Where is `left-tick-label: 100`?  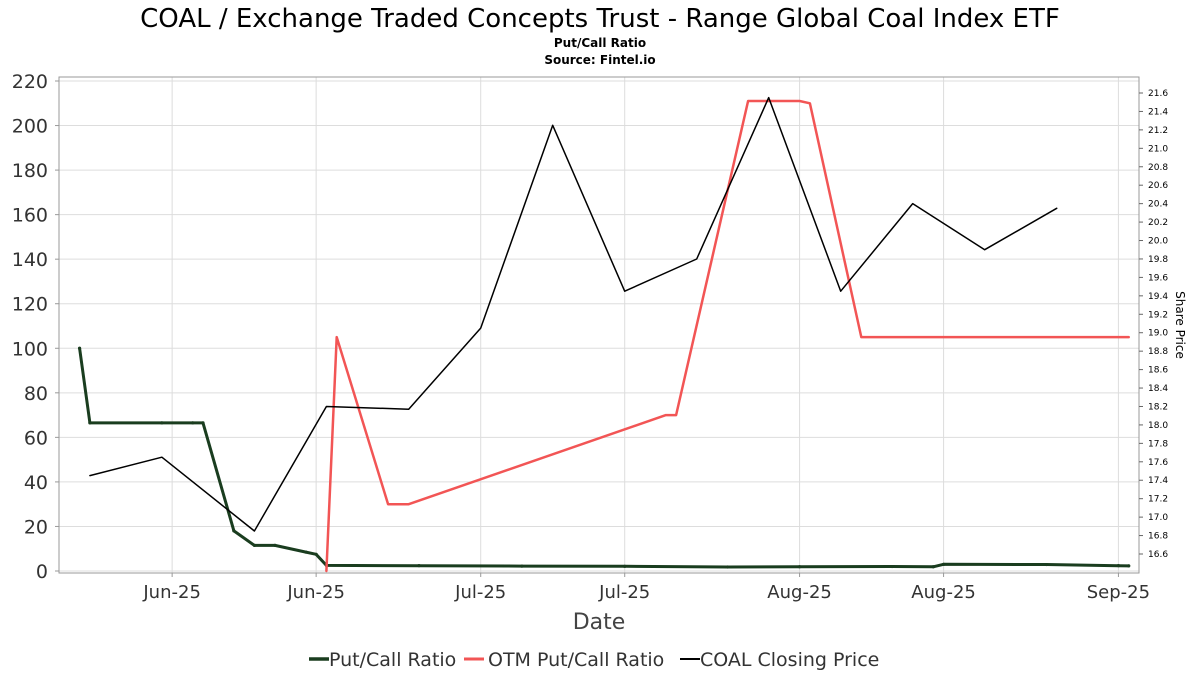
left-tick-label: 100 is located at coordinates (30, 349).